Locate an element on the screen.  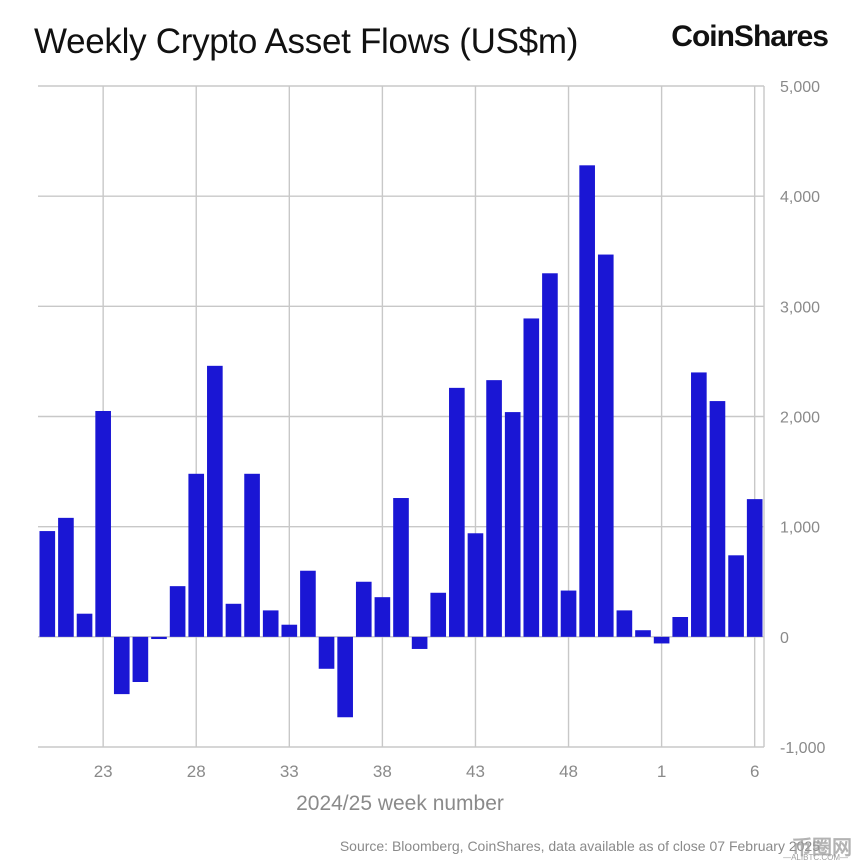
y-tick-label: -1,000 is located at coordinates (802, 748).